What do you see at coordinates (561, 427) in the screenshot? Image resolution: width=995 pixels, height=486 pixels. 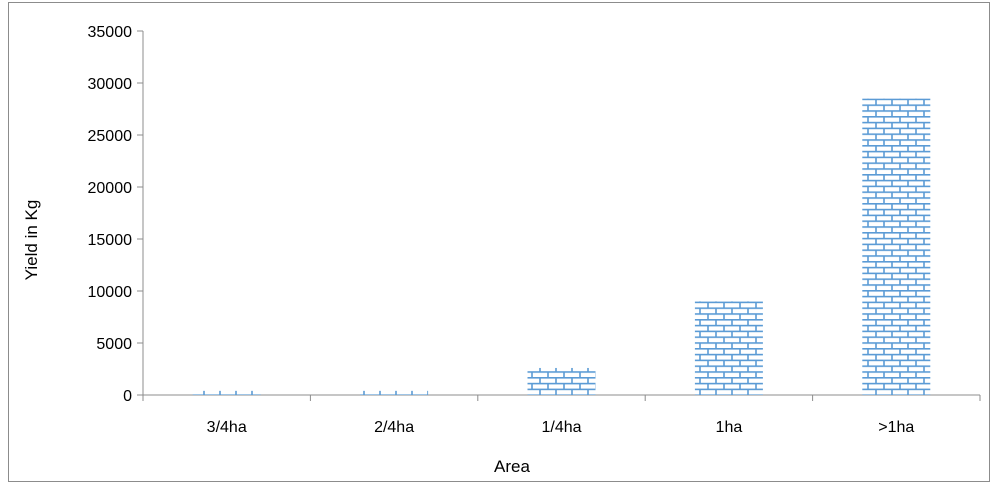 I see `x-tick-label: 1/4ha` at bounding box center [561, 427].